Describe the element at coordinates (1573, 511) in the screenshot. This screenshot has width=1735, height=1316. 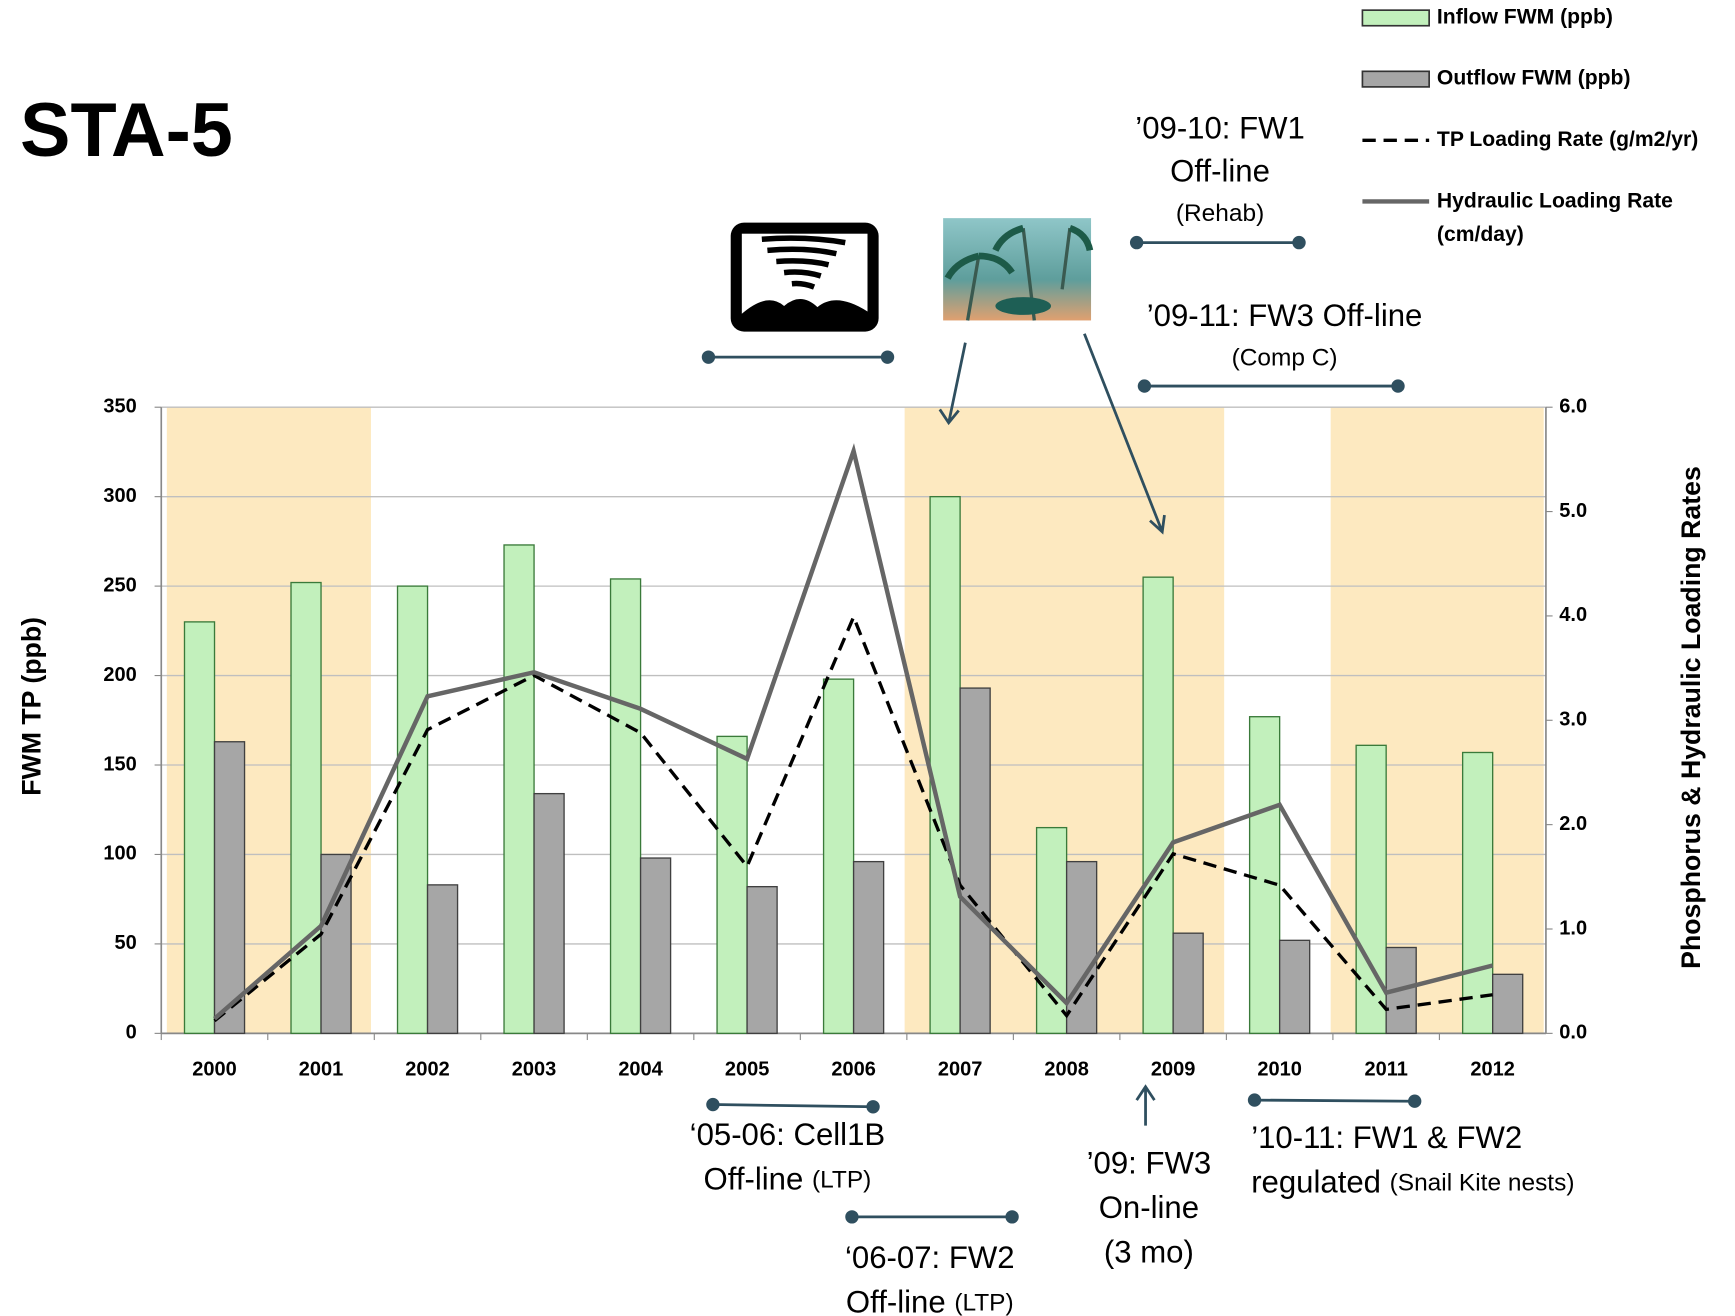
I see `y2-tick-label: 5.0` at that location.